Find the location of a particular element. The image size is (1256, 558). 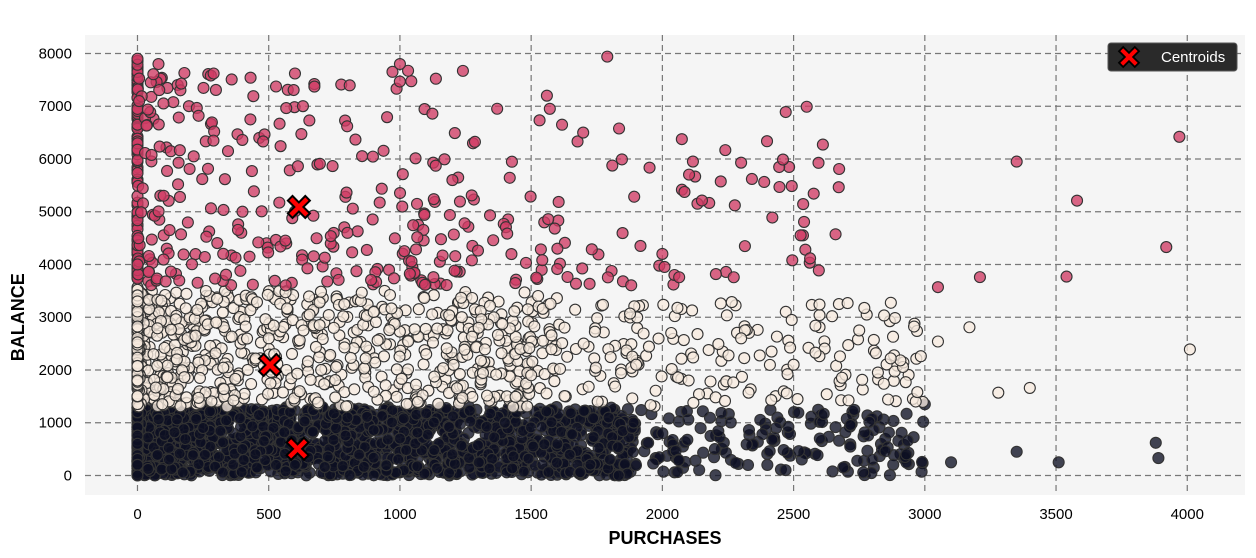

y-tick-label: 0 is located at coordinates (68, 475).